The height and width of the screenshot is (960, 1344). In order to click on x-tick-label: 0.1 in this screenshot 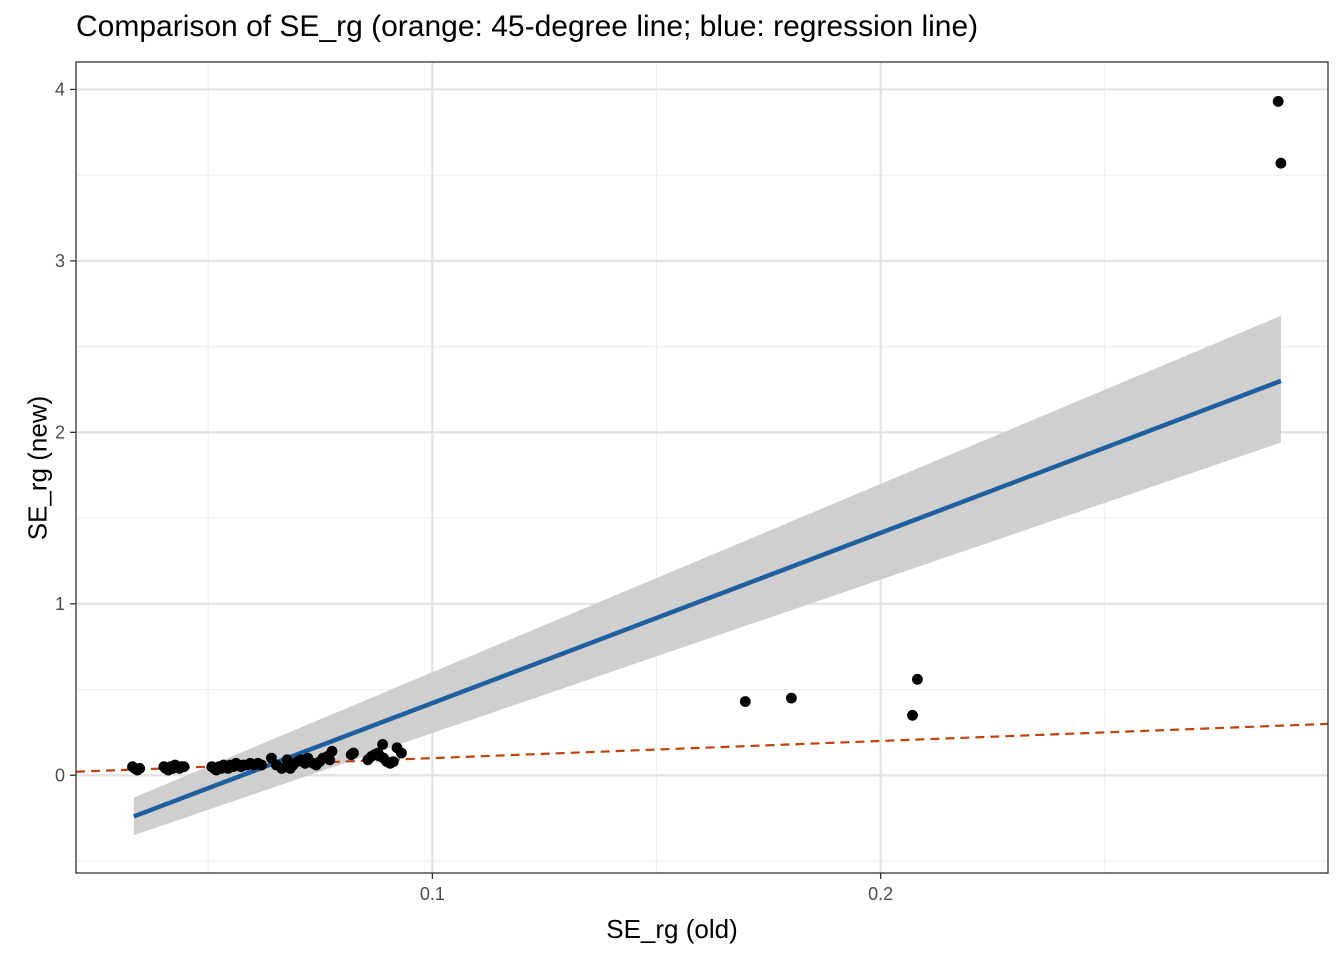, I will do `click(432, 894)`.